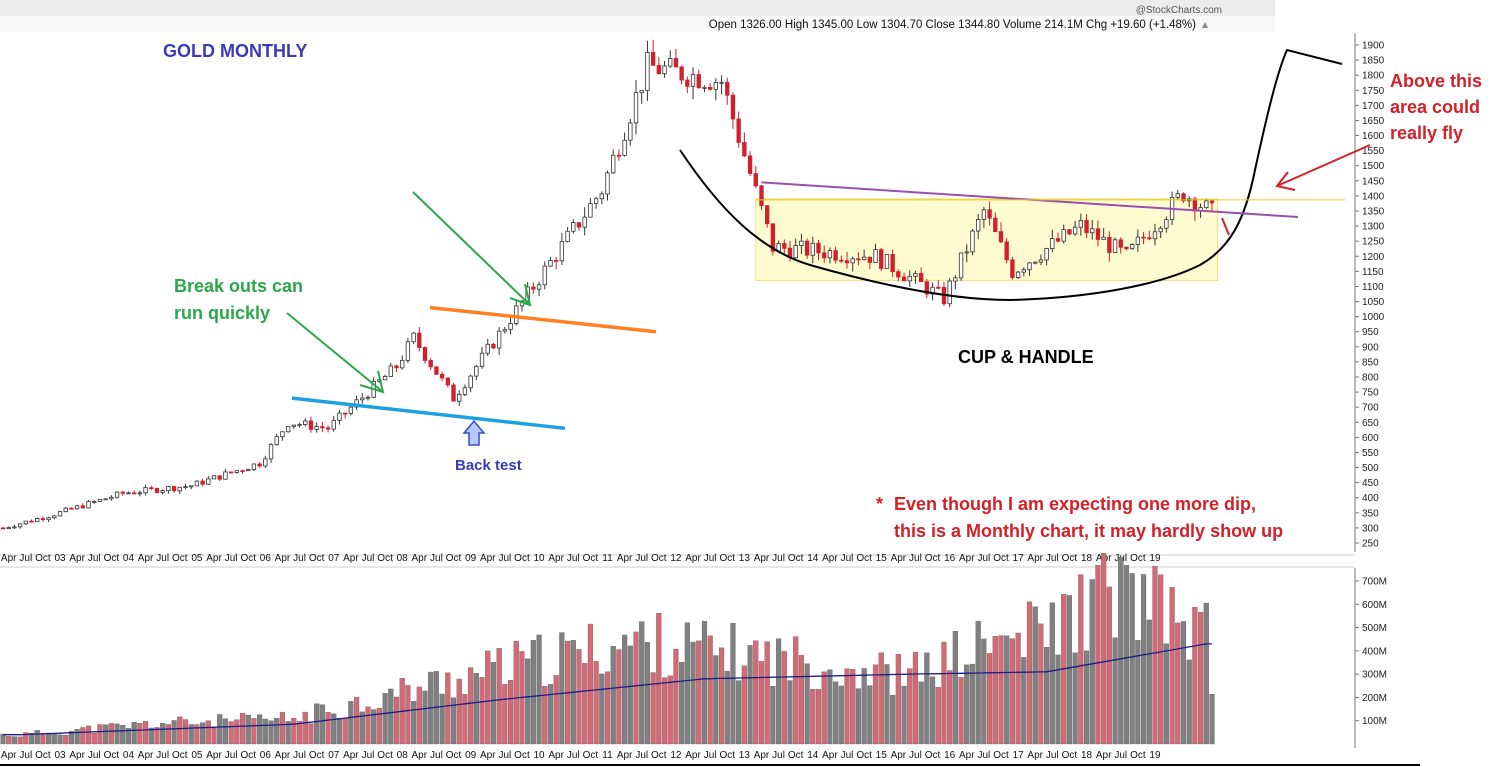 The image size is (1490, 767). I want to click on chart-title: GOLD MONTHLY, so click(235, 51).